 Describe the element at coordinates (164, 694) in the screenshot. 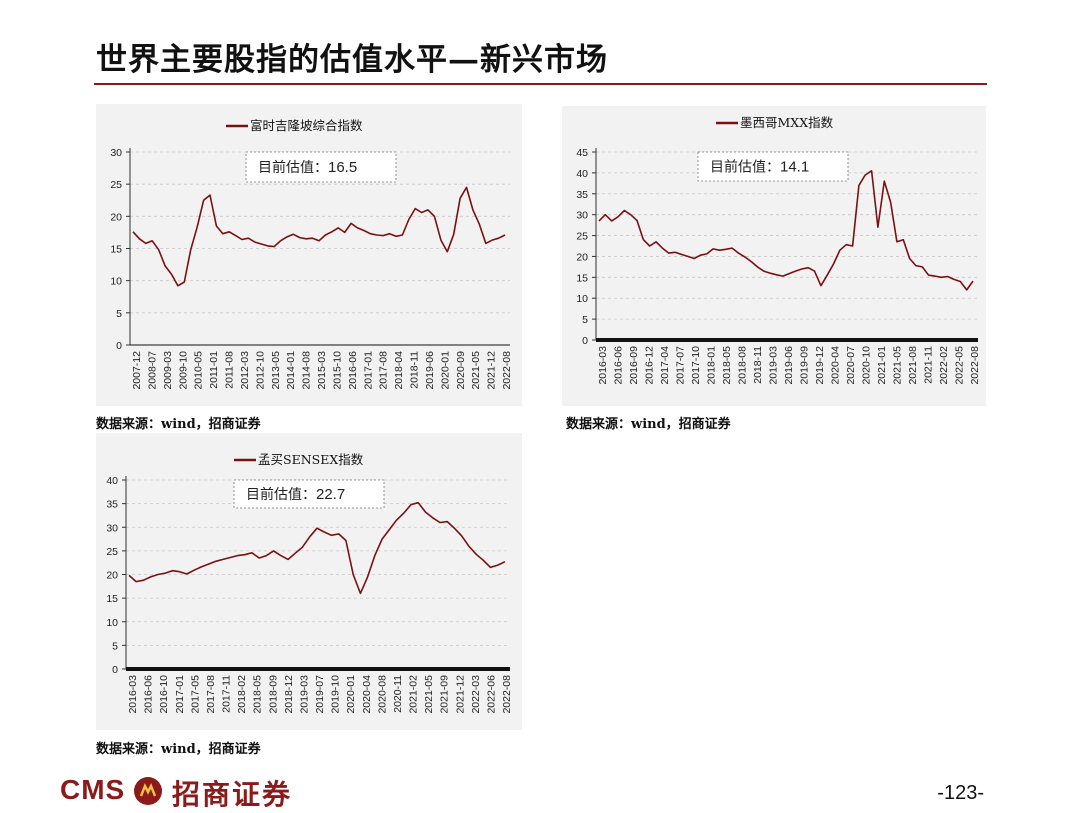

I see `x-tick-label: 2016-10` at that location.